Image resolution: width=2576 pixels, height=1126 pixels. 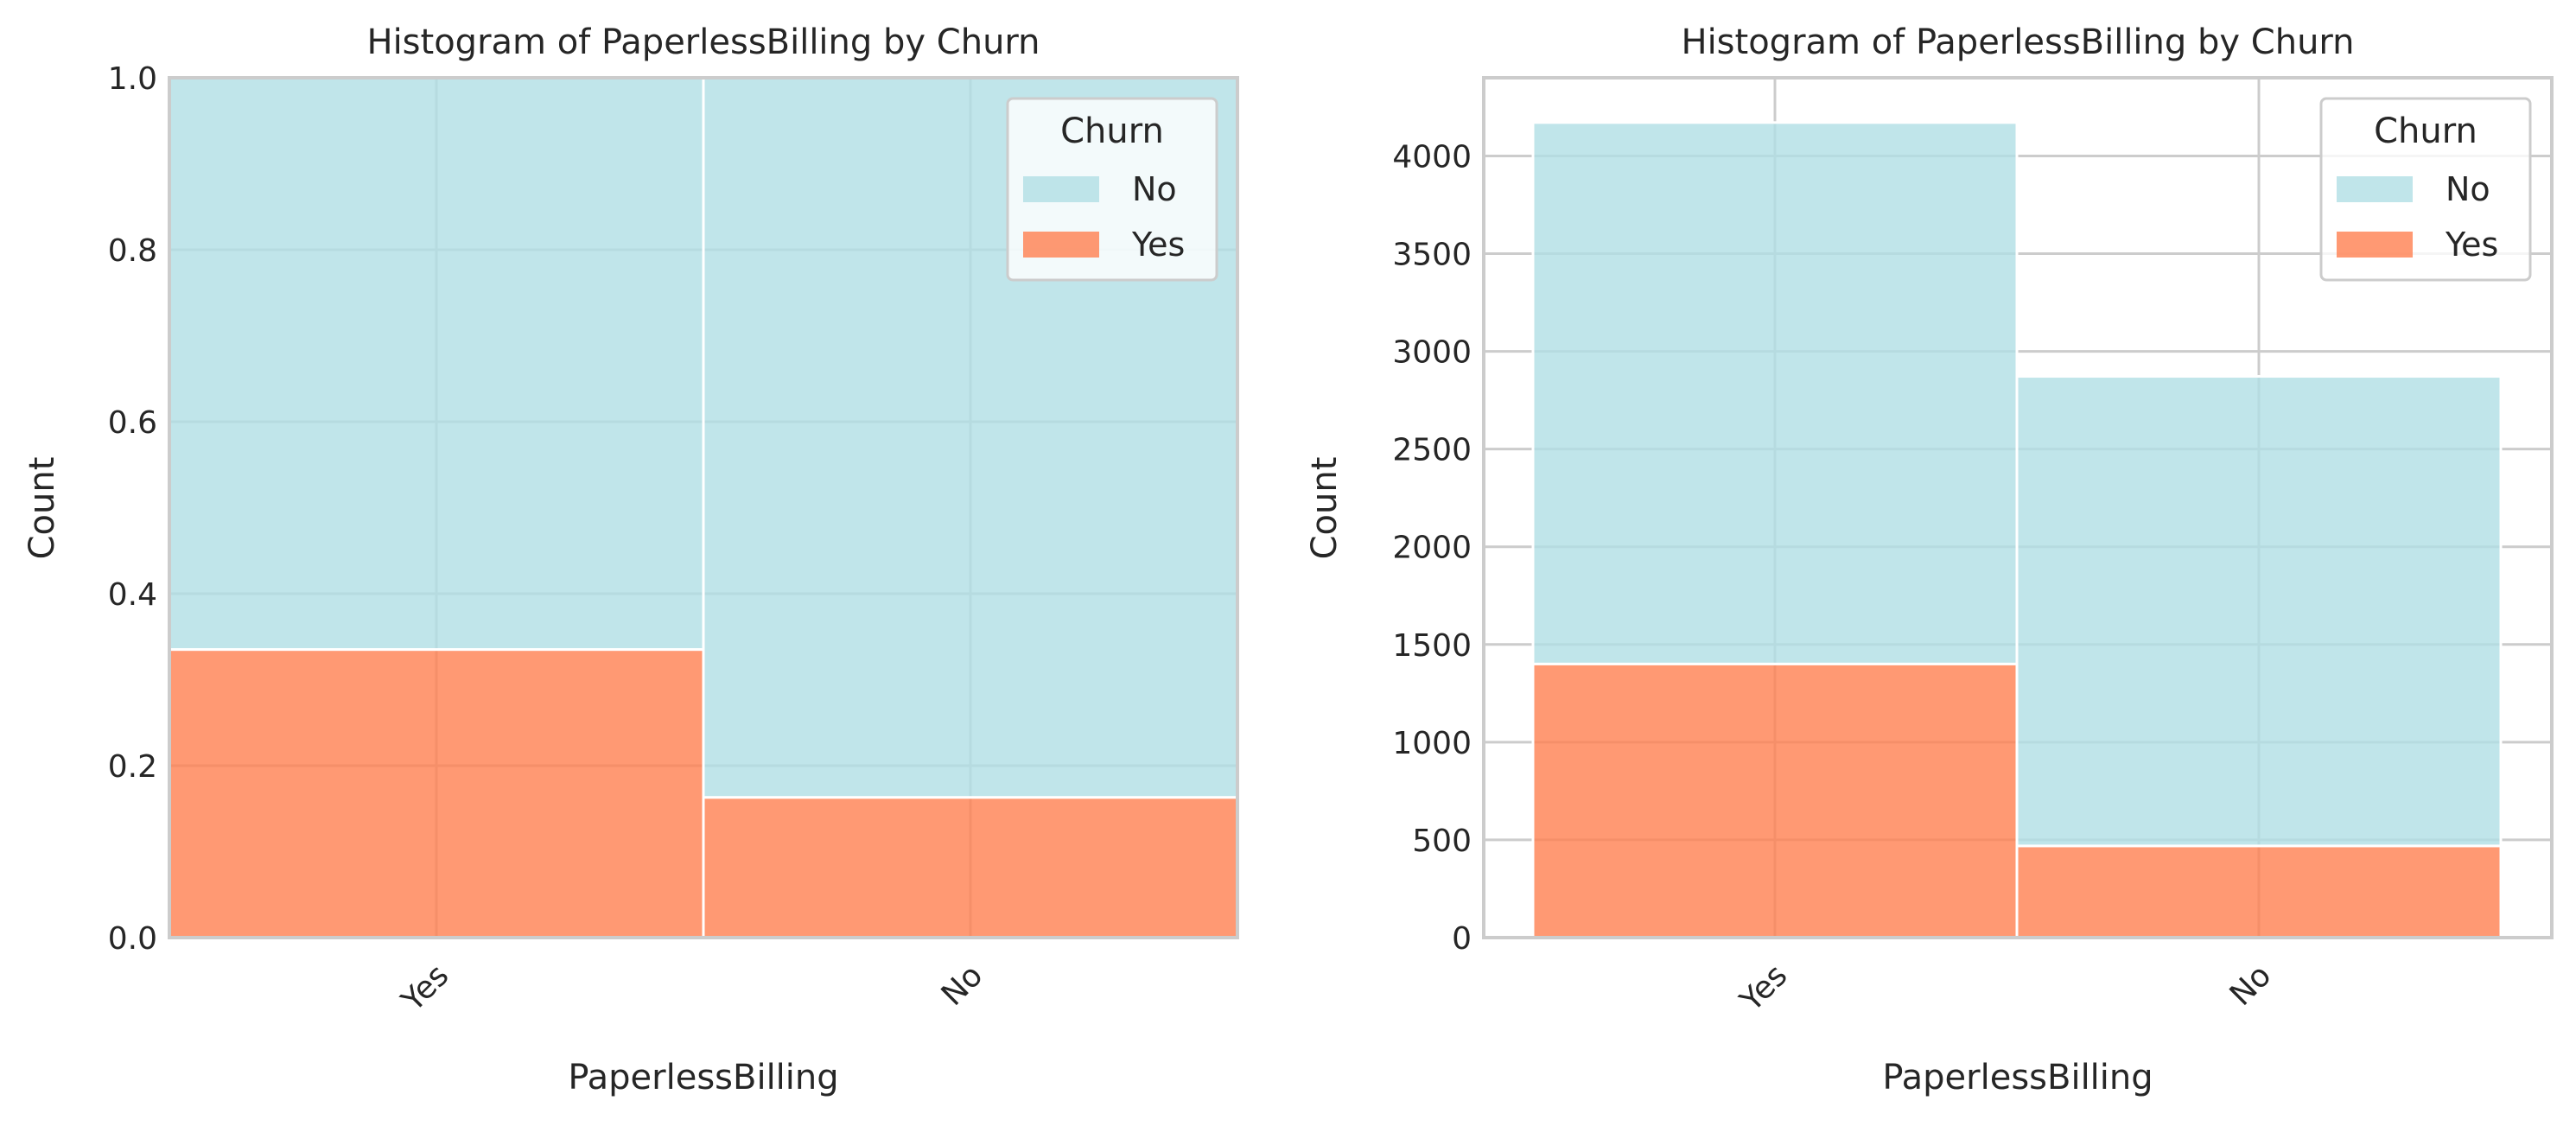 What do you see at coordinates (132, 939) in the screenshot?
I see `y-tick-label: 0.0` at bounding box center [132, 939].